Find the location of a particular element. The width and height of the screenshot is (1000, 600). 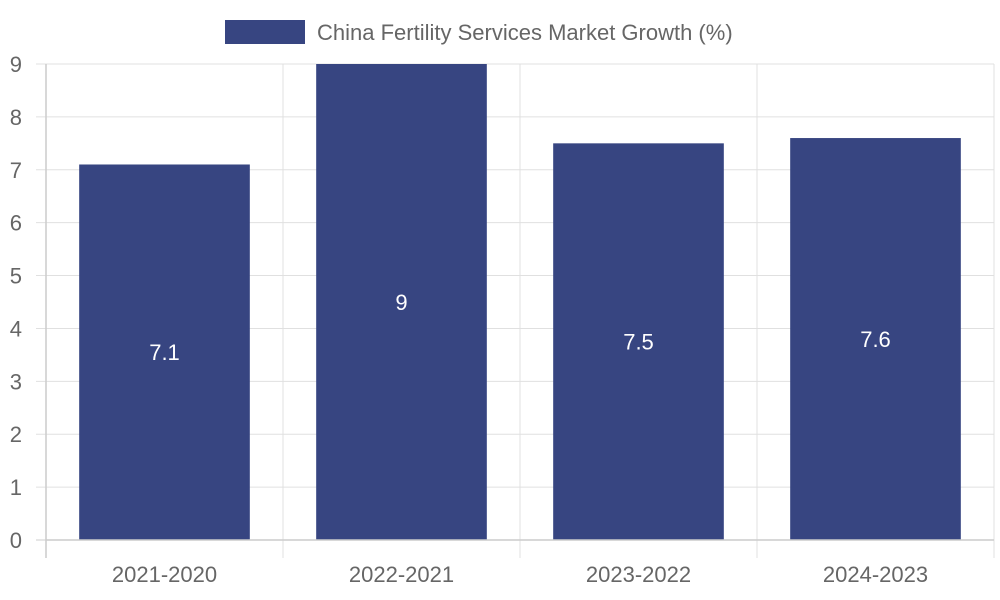

y-tick-label: 8 is located at coordinates (16, 117).